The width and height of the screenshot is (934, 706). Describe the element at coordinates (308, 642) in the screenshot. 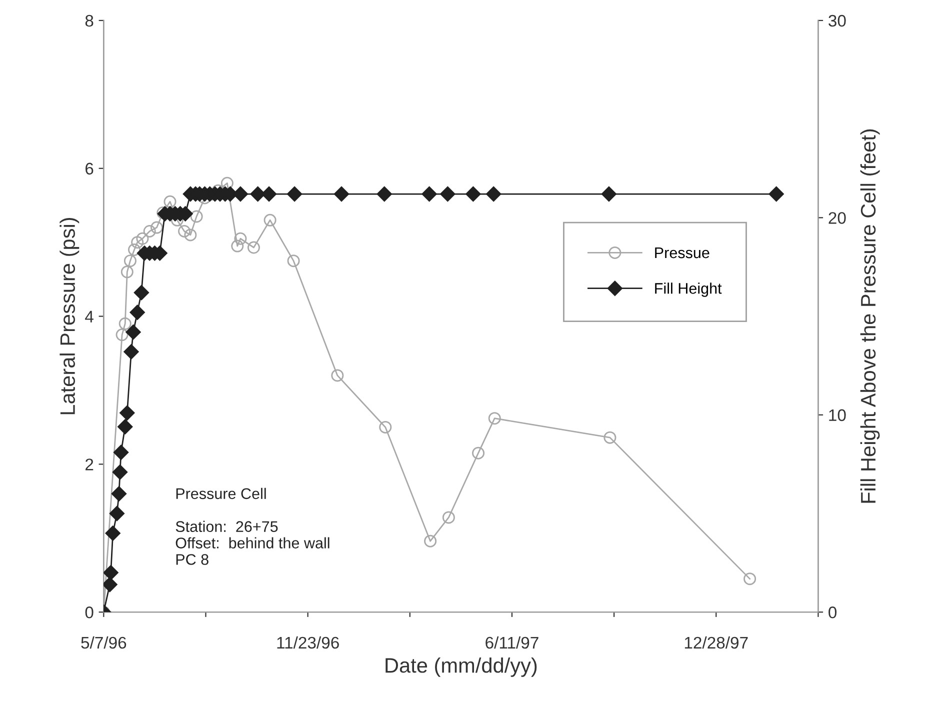

I see `x-tick-label: 11/23/96` at that location.